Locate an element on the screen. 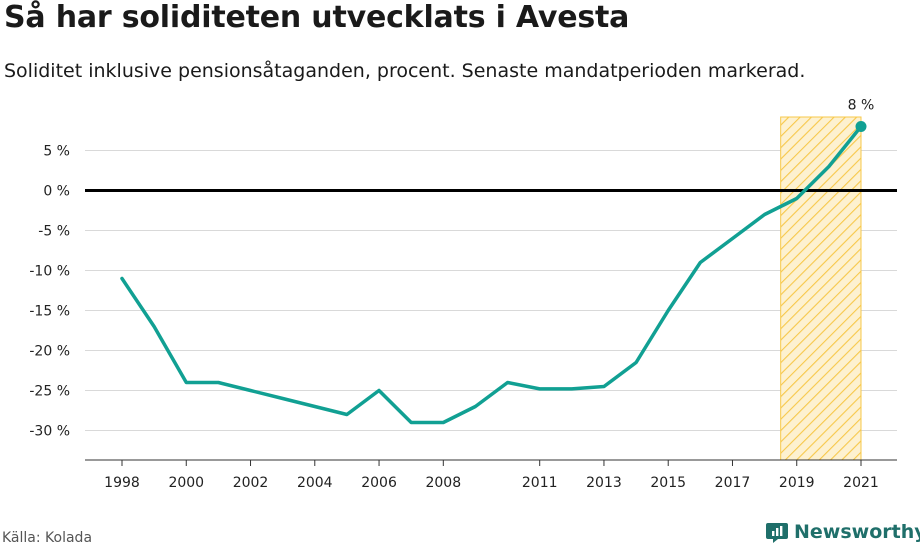 Image resolution: width=920 pixels, height=552 pixels. x-tick-label: 2021 is located at coordinates (861, 483).